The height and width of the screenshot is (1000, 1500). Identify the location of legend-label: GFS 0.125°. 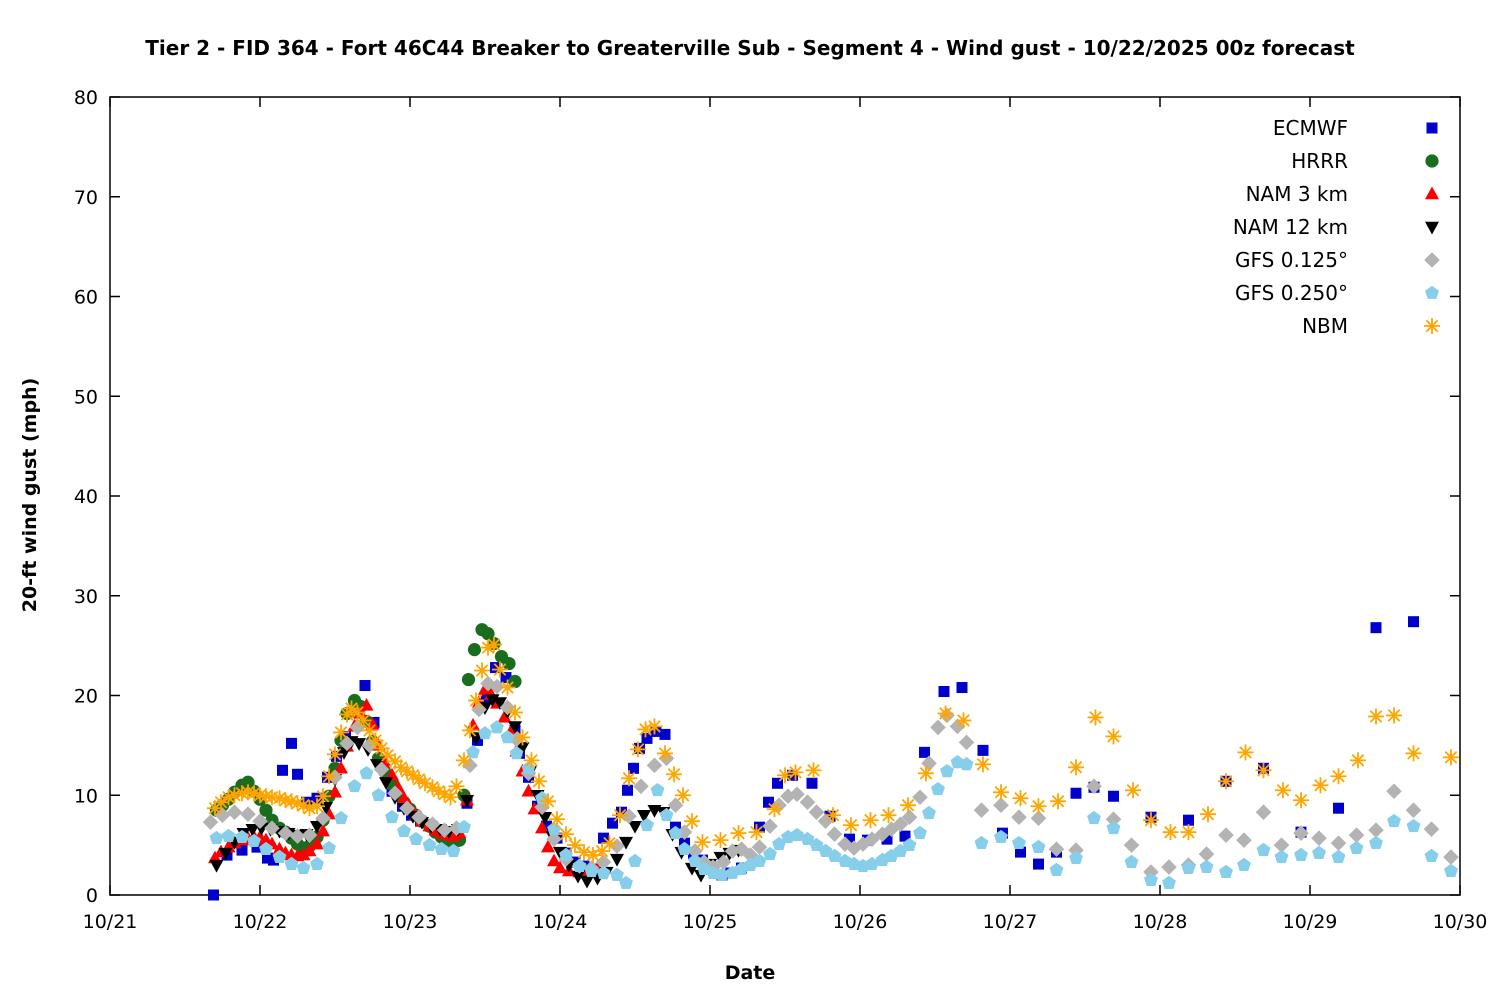
(1291, 260).